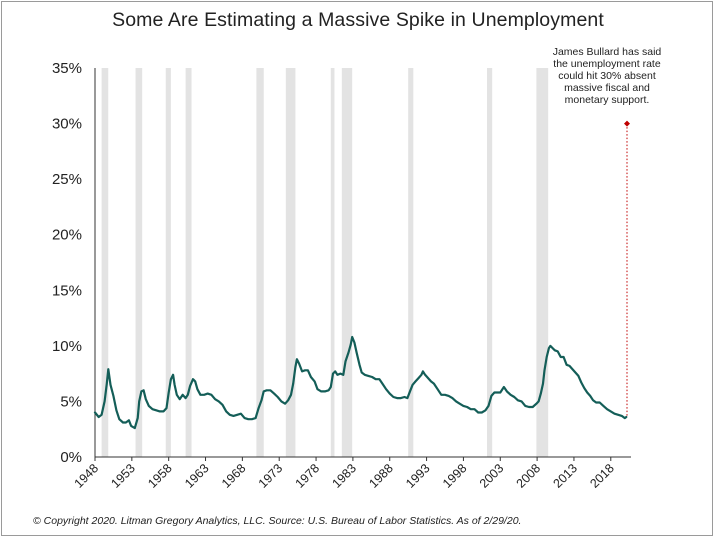 This screenshot has height=539, width=716. Describe the element at coordinates (607, 88) in the screenshot. I see `annotation-line: massive fiscal and` at that location.